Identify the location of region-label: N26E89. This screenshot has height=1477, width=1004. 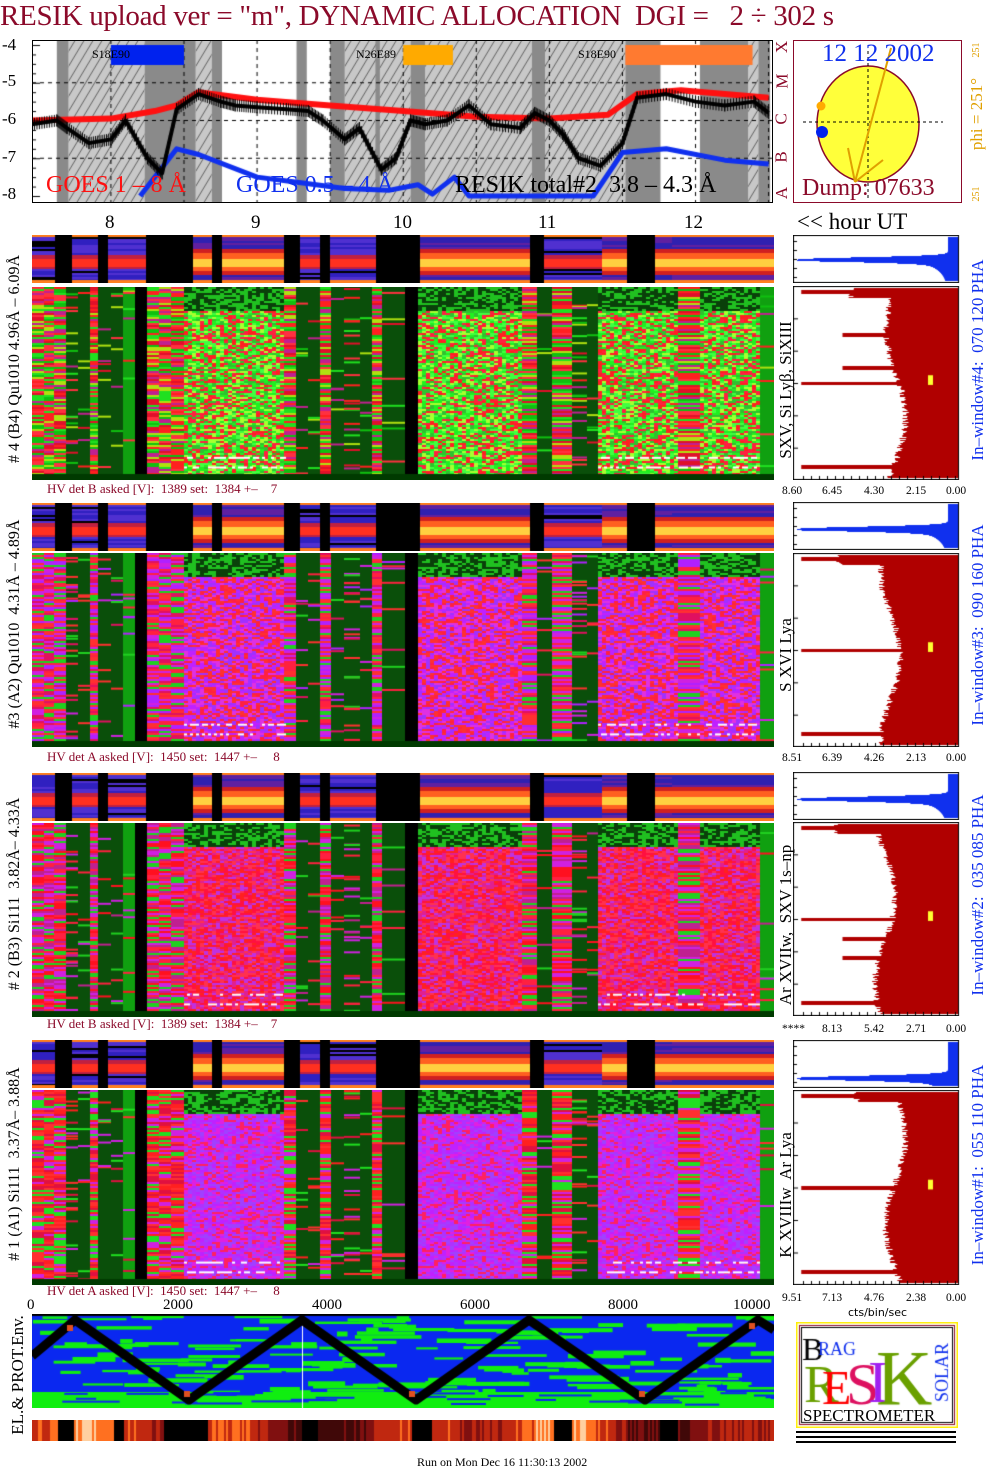
(376, 54).